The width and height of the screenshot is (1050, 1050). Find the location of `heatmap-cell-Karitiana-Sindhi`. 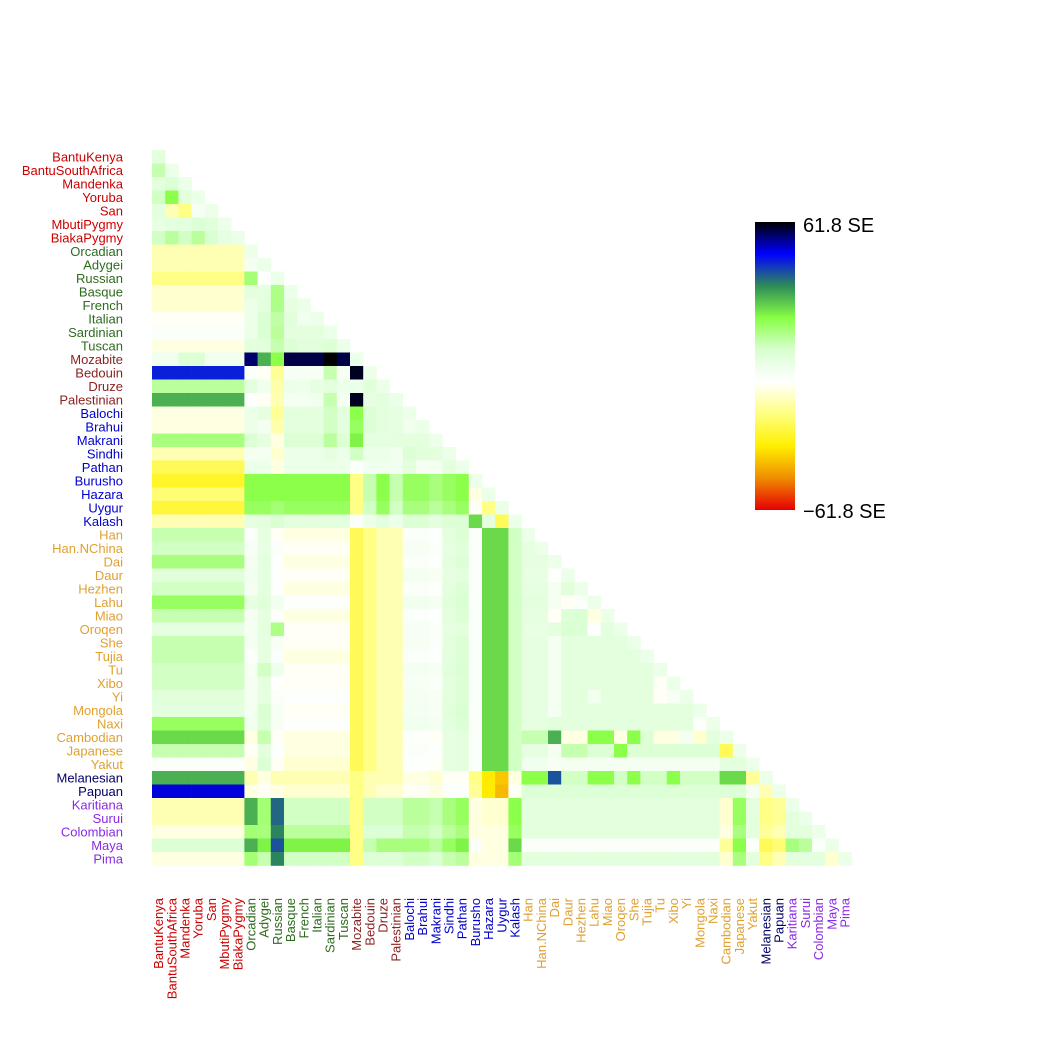

heatmap-cell-Karitiana-Sindhi is located at coordinates (449, 805).